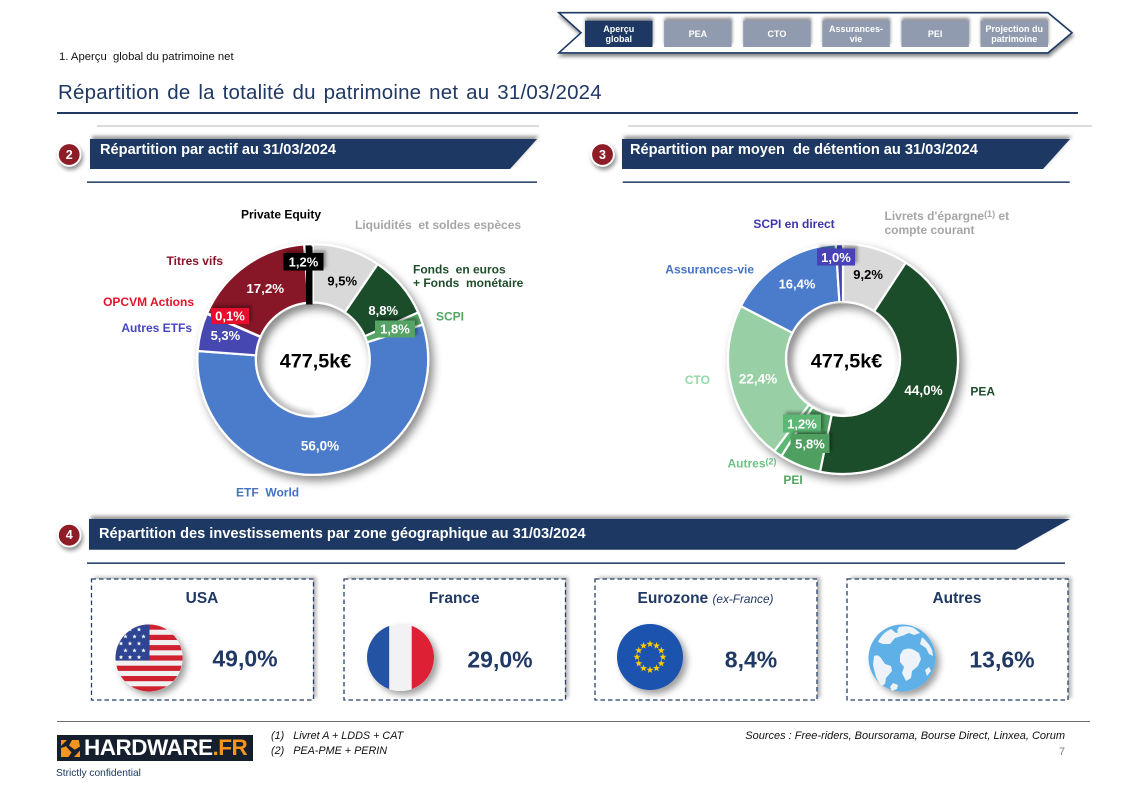 Image resolution: width=1123 pixels, height=794 pixels. Describe the element at coordinates (383, 310) in the screenshot. I see `svg-text: 8,8%` at that location.